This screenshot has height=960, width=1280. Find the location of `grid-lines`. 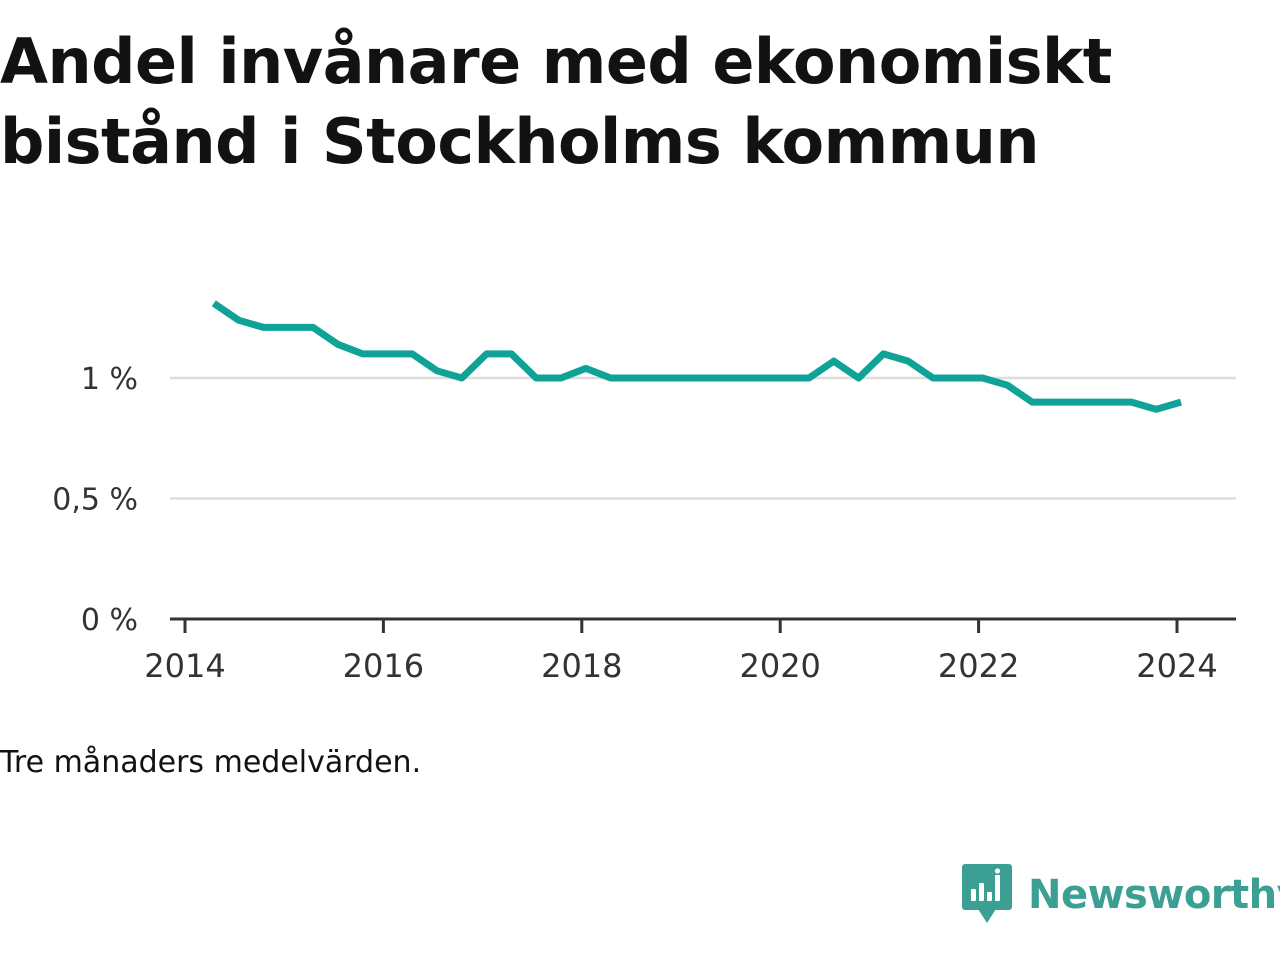

grid-lines is located at coordinates (703, 438).